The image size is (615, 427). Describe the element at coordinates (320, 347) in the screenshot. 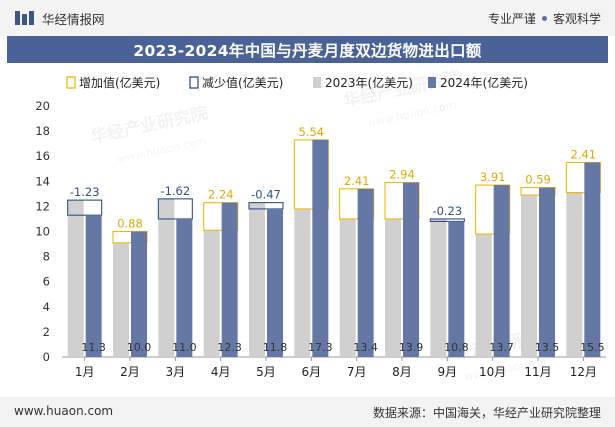

I see `value-label-2024: 17.3` at that location.